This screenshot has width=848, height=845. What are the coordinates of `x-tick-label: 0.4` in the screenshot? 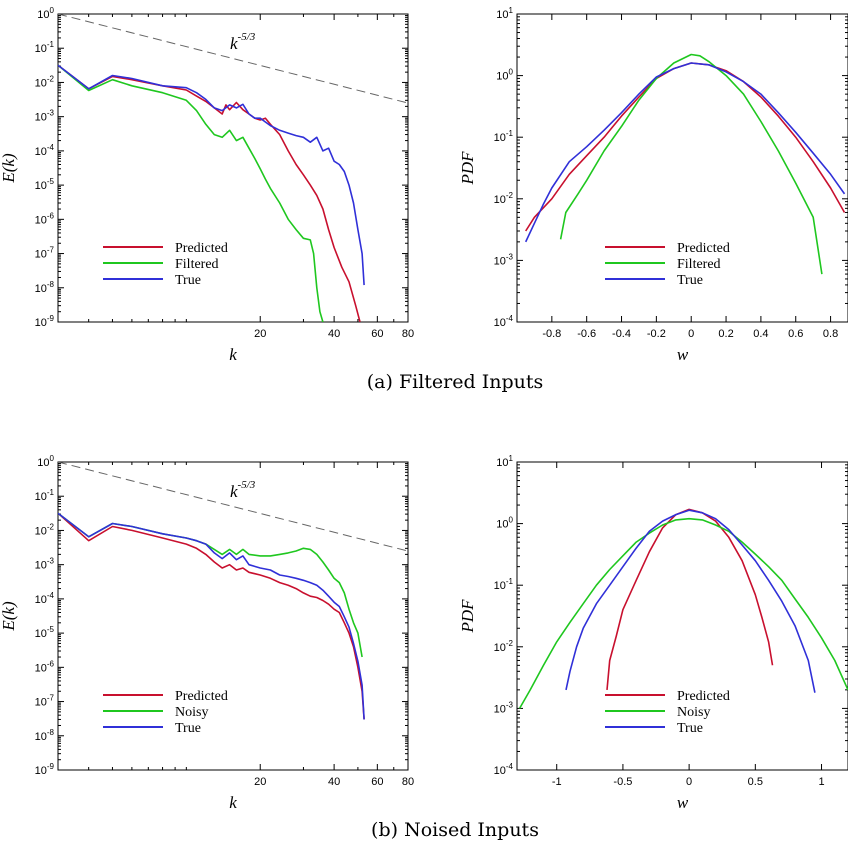 It's located at (760, 334).